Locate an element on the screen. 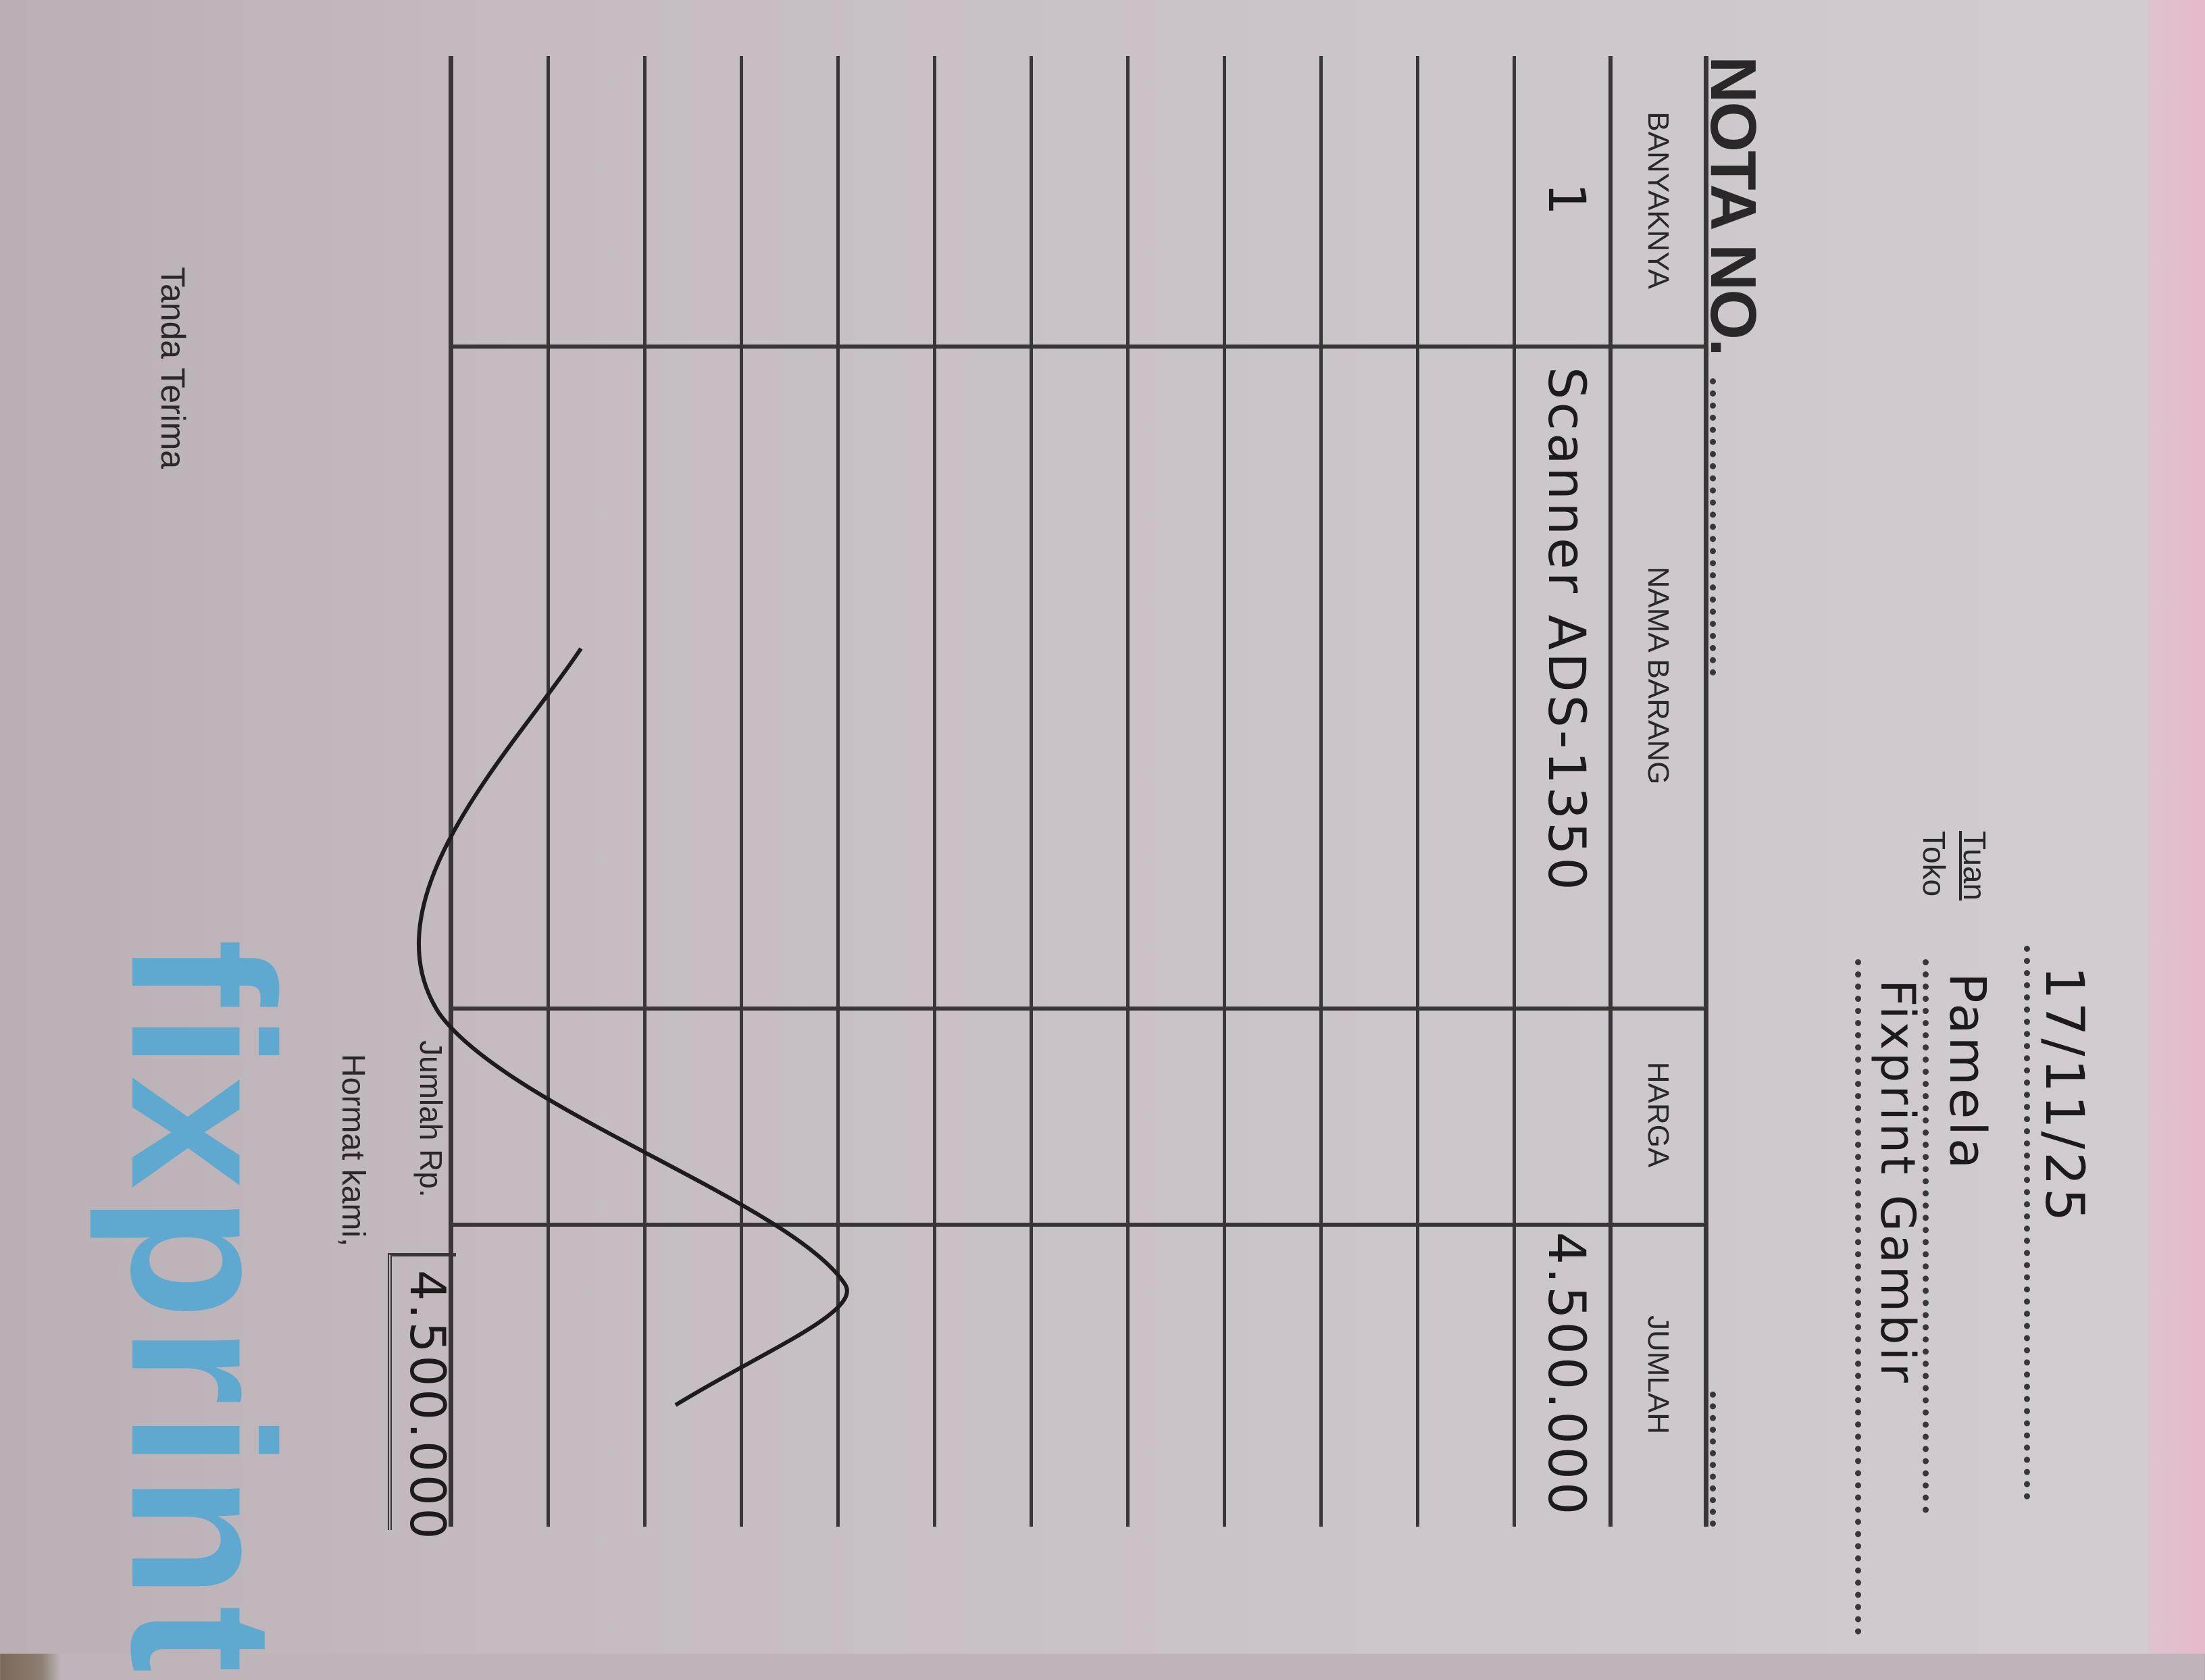  signature is located at coordinates (632, 1027).